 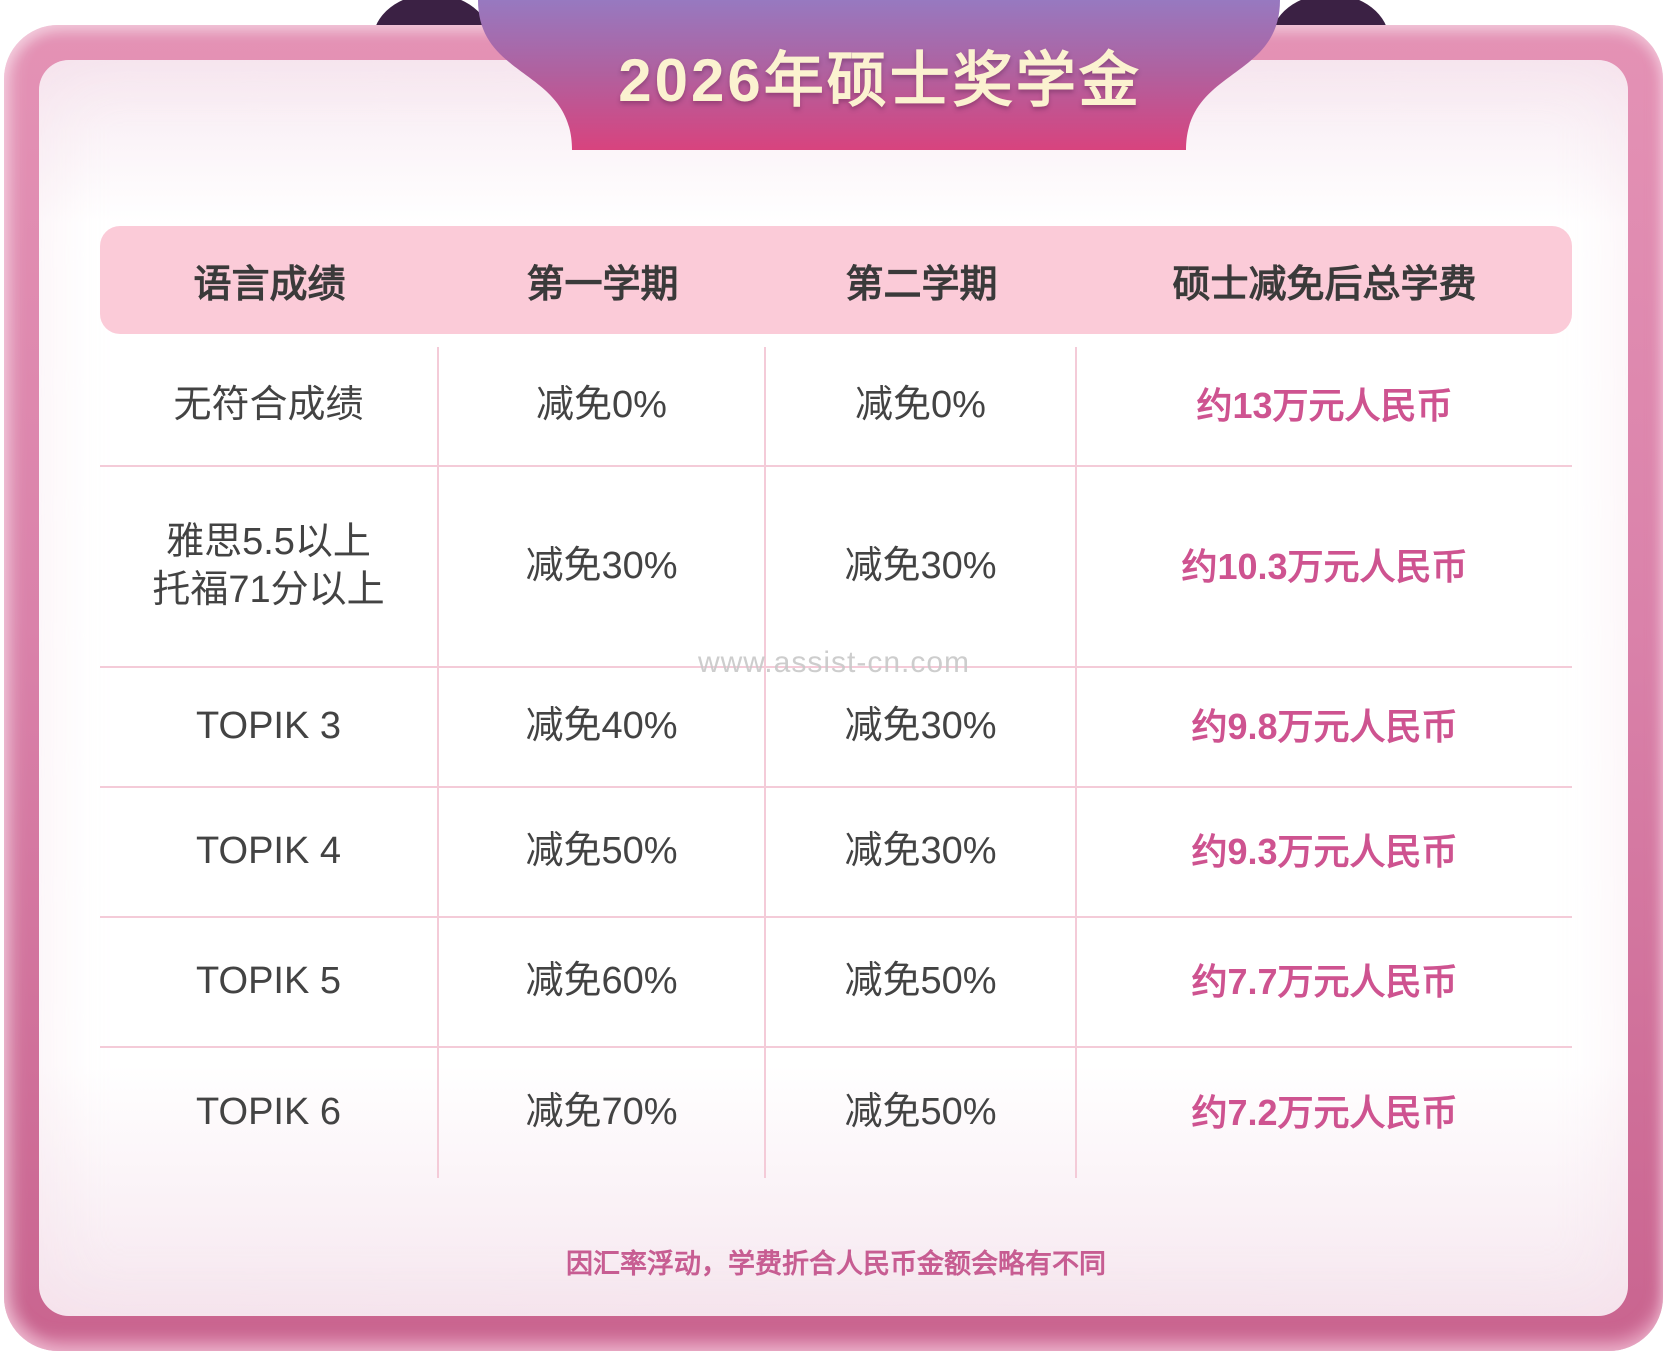 I want to click on cell-text: TOPIK 3, so click(x=268, y=726).